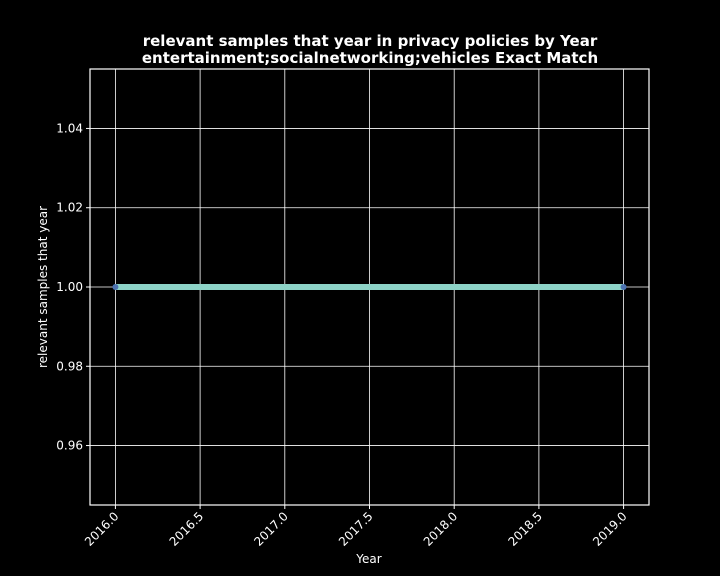 This screenshot has height=576, width=720. Describe the element at coordinates (69, 366) in the screenshot. I see `y-tick-label: 0.98` at that location.